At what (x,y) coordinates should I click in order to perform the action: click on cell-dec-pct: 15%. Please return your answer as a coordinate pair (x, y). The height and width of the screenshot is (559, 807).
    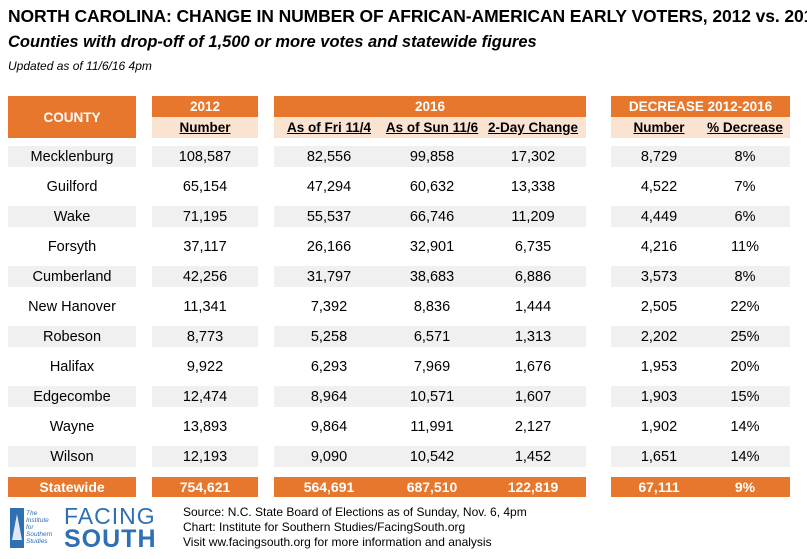
    Looking at the image, I should click on (745, 396).